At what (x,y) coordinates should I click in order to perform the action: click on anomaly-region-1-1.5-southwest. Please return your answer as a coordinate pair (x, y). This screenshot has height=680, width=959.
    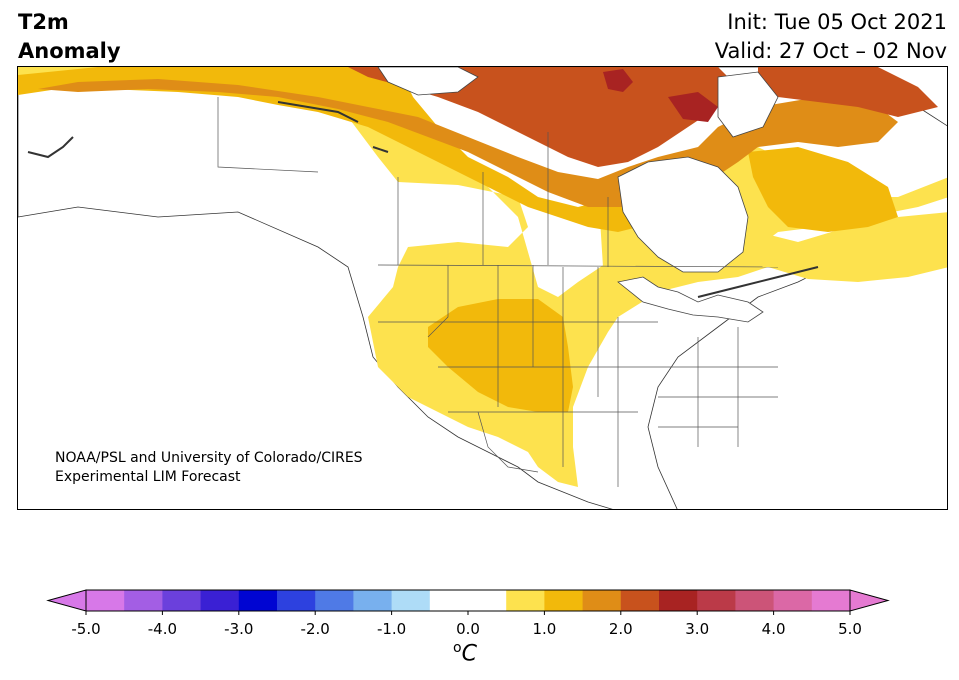
    Looking at the image, I should click on (500, 355).